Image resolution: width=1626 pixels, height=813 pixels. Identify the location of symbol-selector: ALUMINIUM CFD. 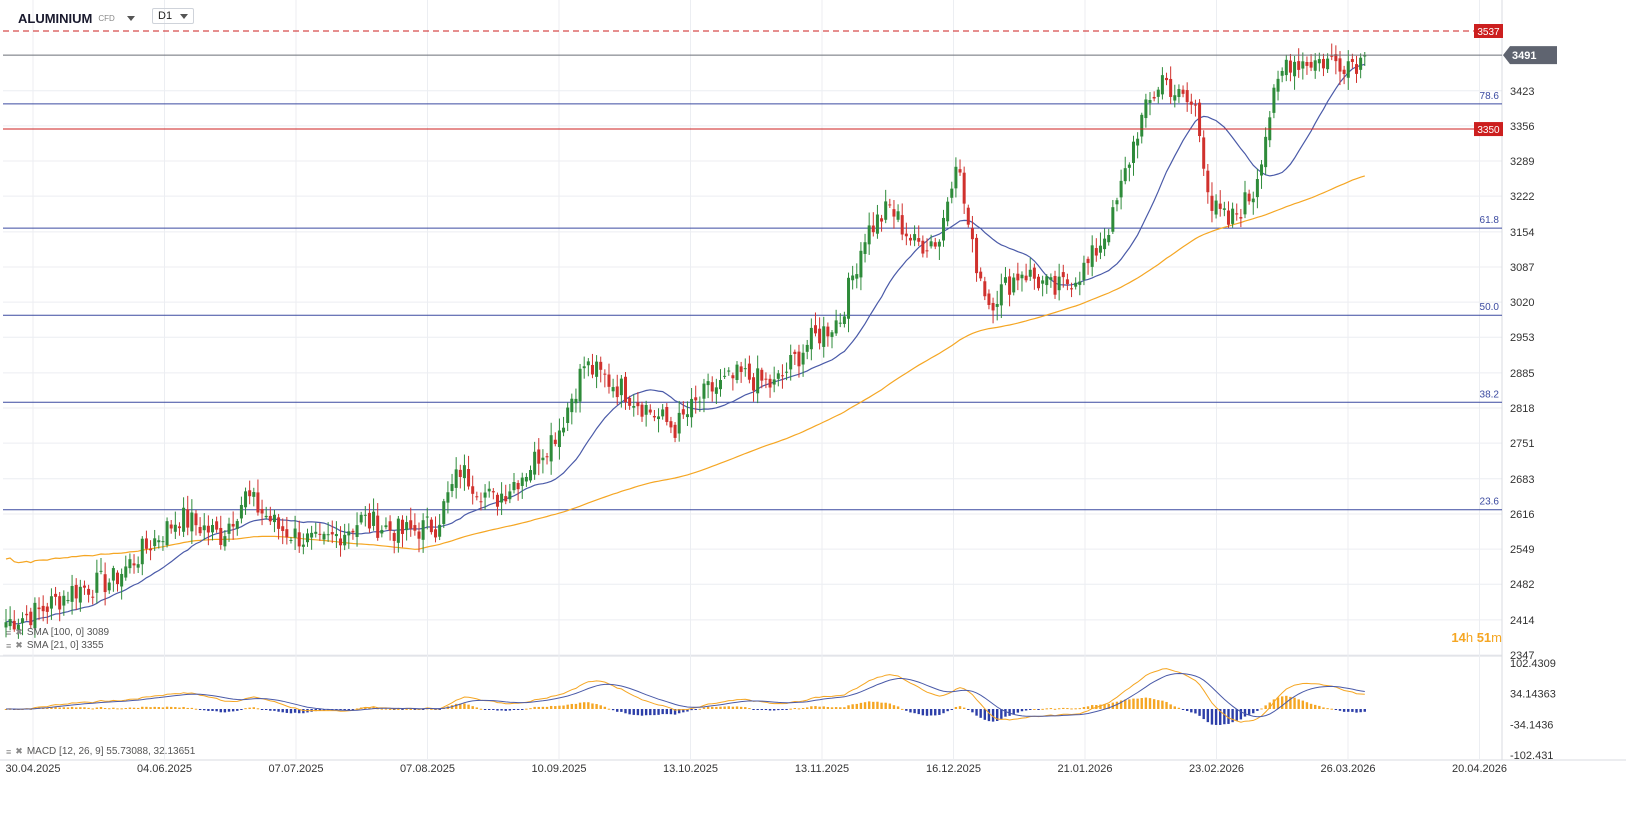
(76, 18).